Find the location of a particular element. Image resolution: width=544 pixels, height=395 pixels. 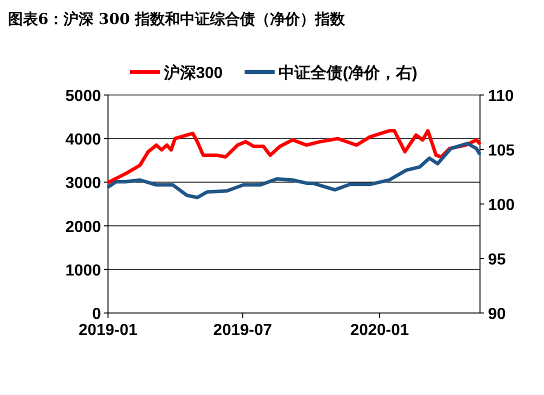

x-tick-label: 2019-07 is located at coordinates (242, 330).